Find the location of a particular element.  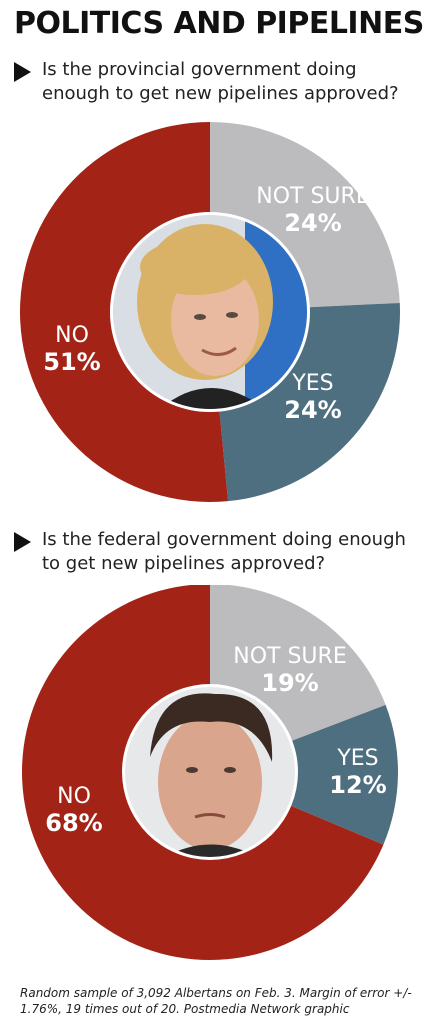

portrait-photo is located at coordinates (210, 772).